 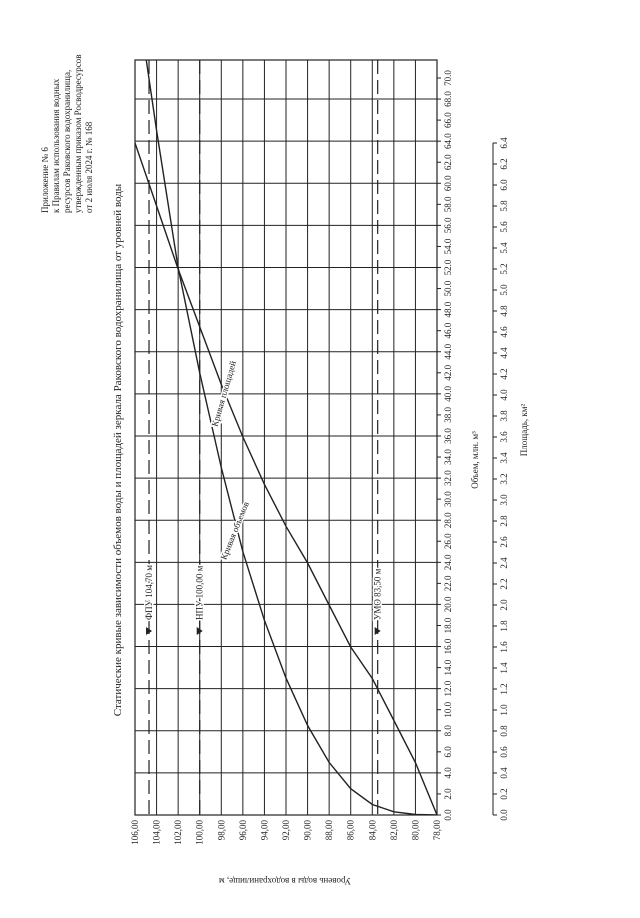 I want to click on y2-tick-label: 3.4, so click(x=504, y=458).